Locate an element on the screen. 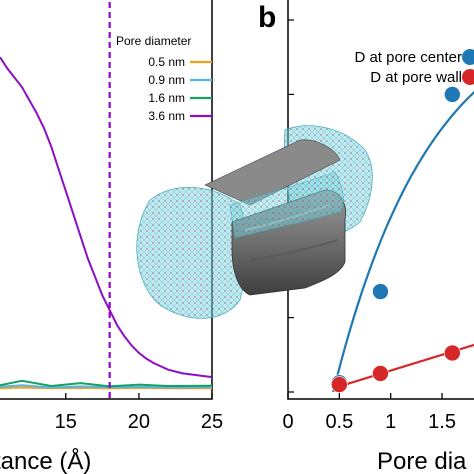 The image size is (474, 474). panel-a-legend: Pore diameter 0.5 nm 0.9 nm 1.6 nm 3.6 nm is located at coordinates (164, 78).